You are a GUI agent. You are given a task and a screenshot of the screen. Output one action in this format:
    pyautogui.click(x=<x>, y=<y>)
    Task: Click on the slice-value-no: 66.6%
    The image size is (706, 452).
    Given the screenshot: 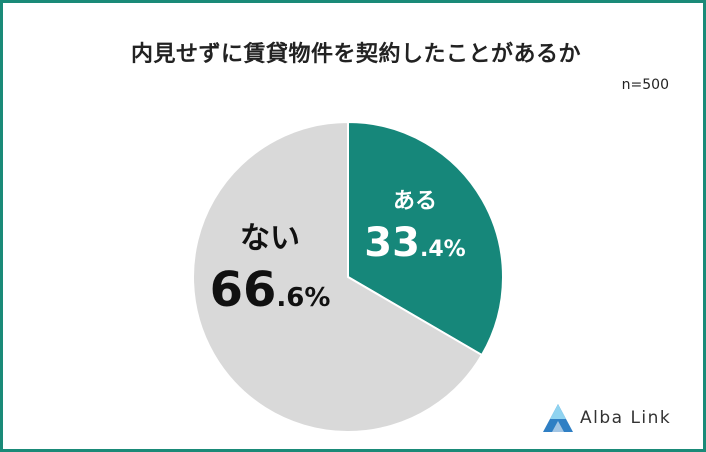 What is the action you would take?
    pyautogui.click(x=270, y=290)
    